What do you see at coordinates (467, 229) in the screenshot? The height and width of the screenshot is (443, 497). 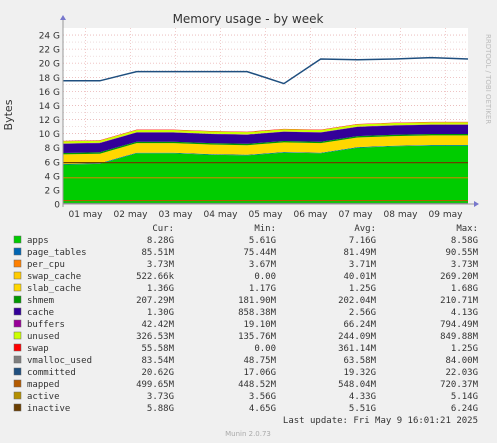 I see `col-max: Max:` at bounding box center [467, 229].